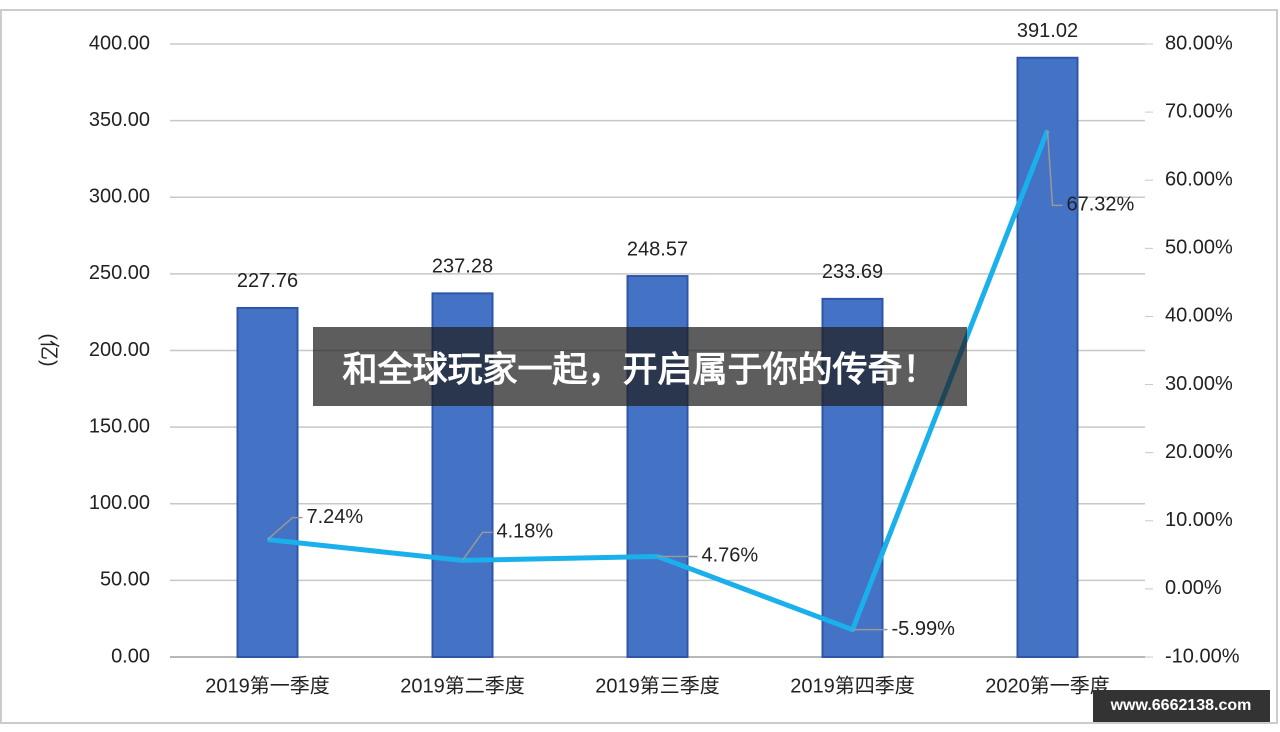 The width and height of the screenshot is (1280, 732). What do you see at coordinates (119, 350) in the screenshot?
I see `y-tick-label: 200.00` at bounding box center [119, 350].